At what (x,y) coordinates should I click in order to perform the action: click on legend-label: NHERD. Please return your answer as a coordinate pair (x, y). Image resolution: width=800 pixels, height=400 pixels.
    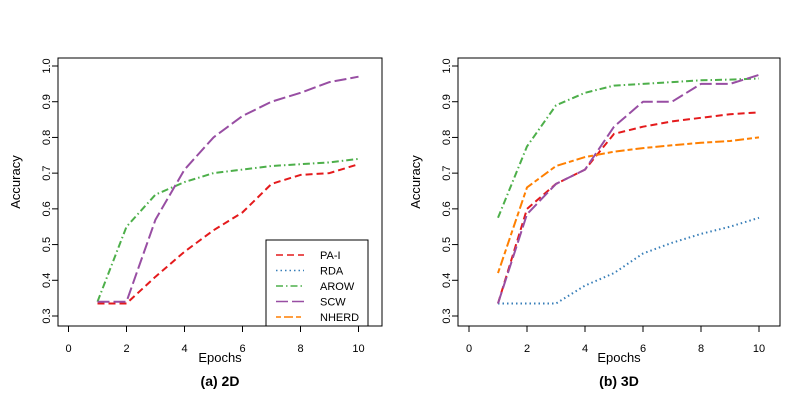
    Looking at the image, I should click on (339, 318).